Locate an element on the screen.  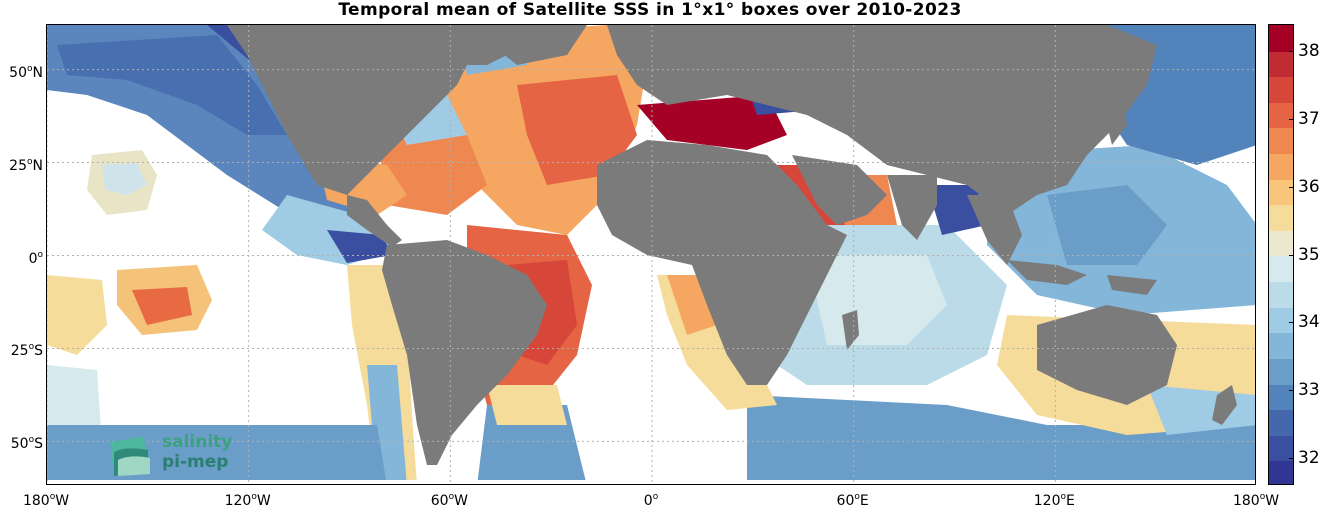
australia-land is located at coordinates (1107, 355).